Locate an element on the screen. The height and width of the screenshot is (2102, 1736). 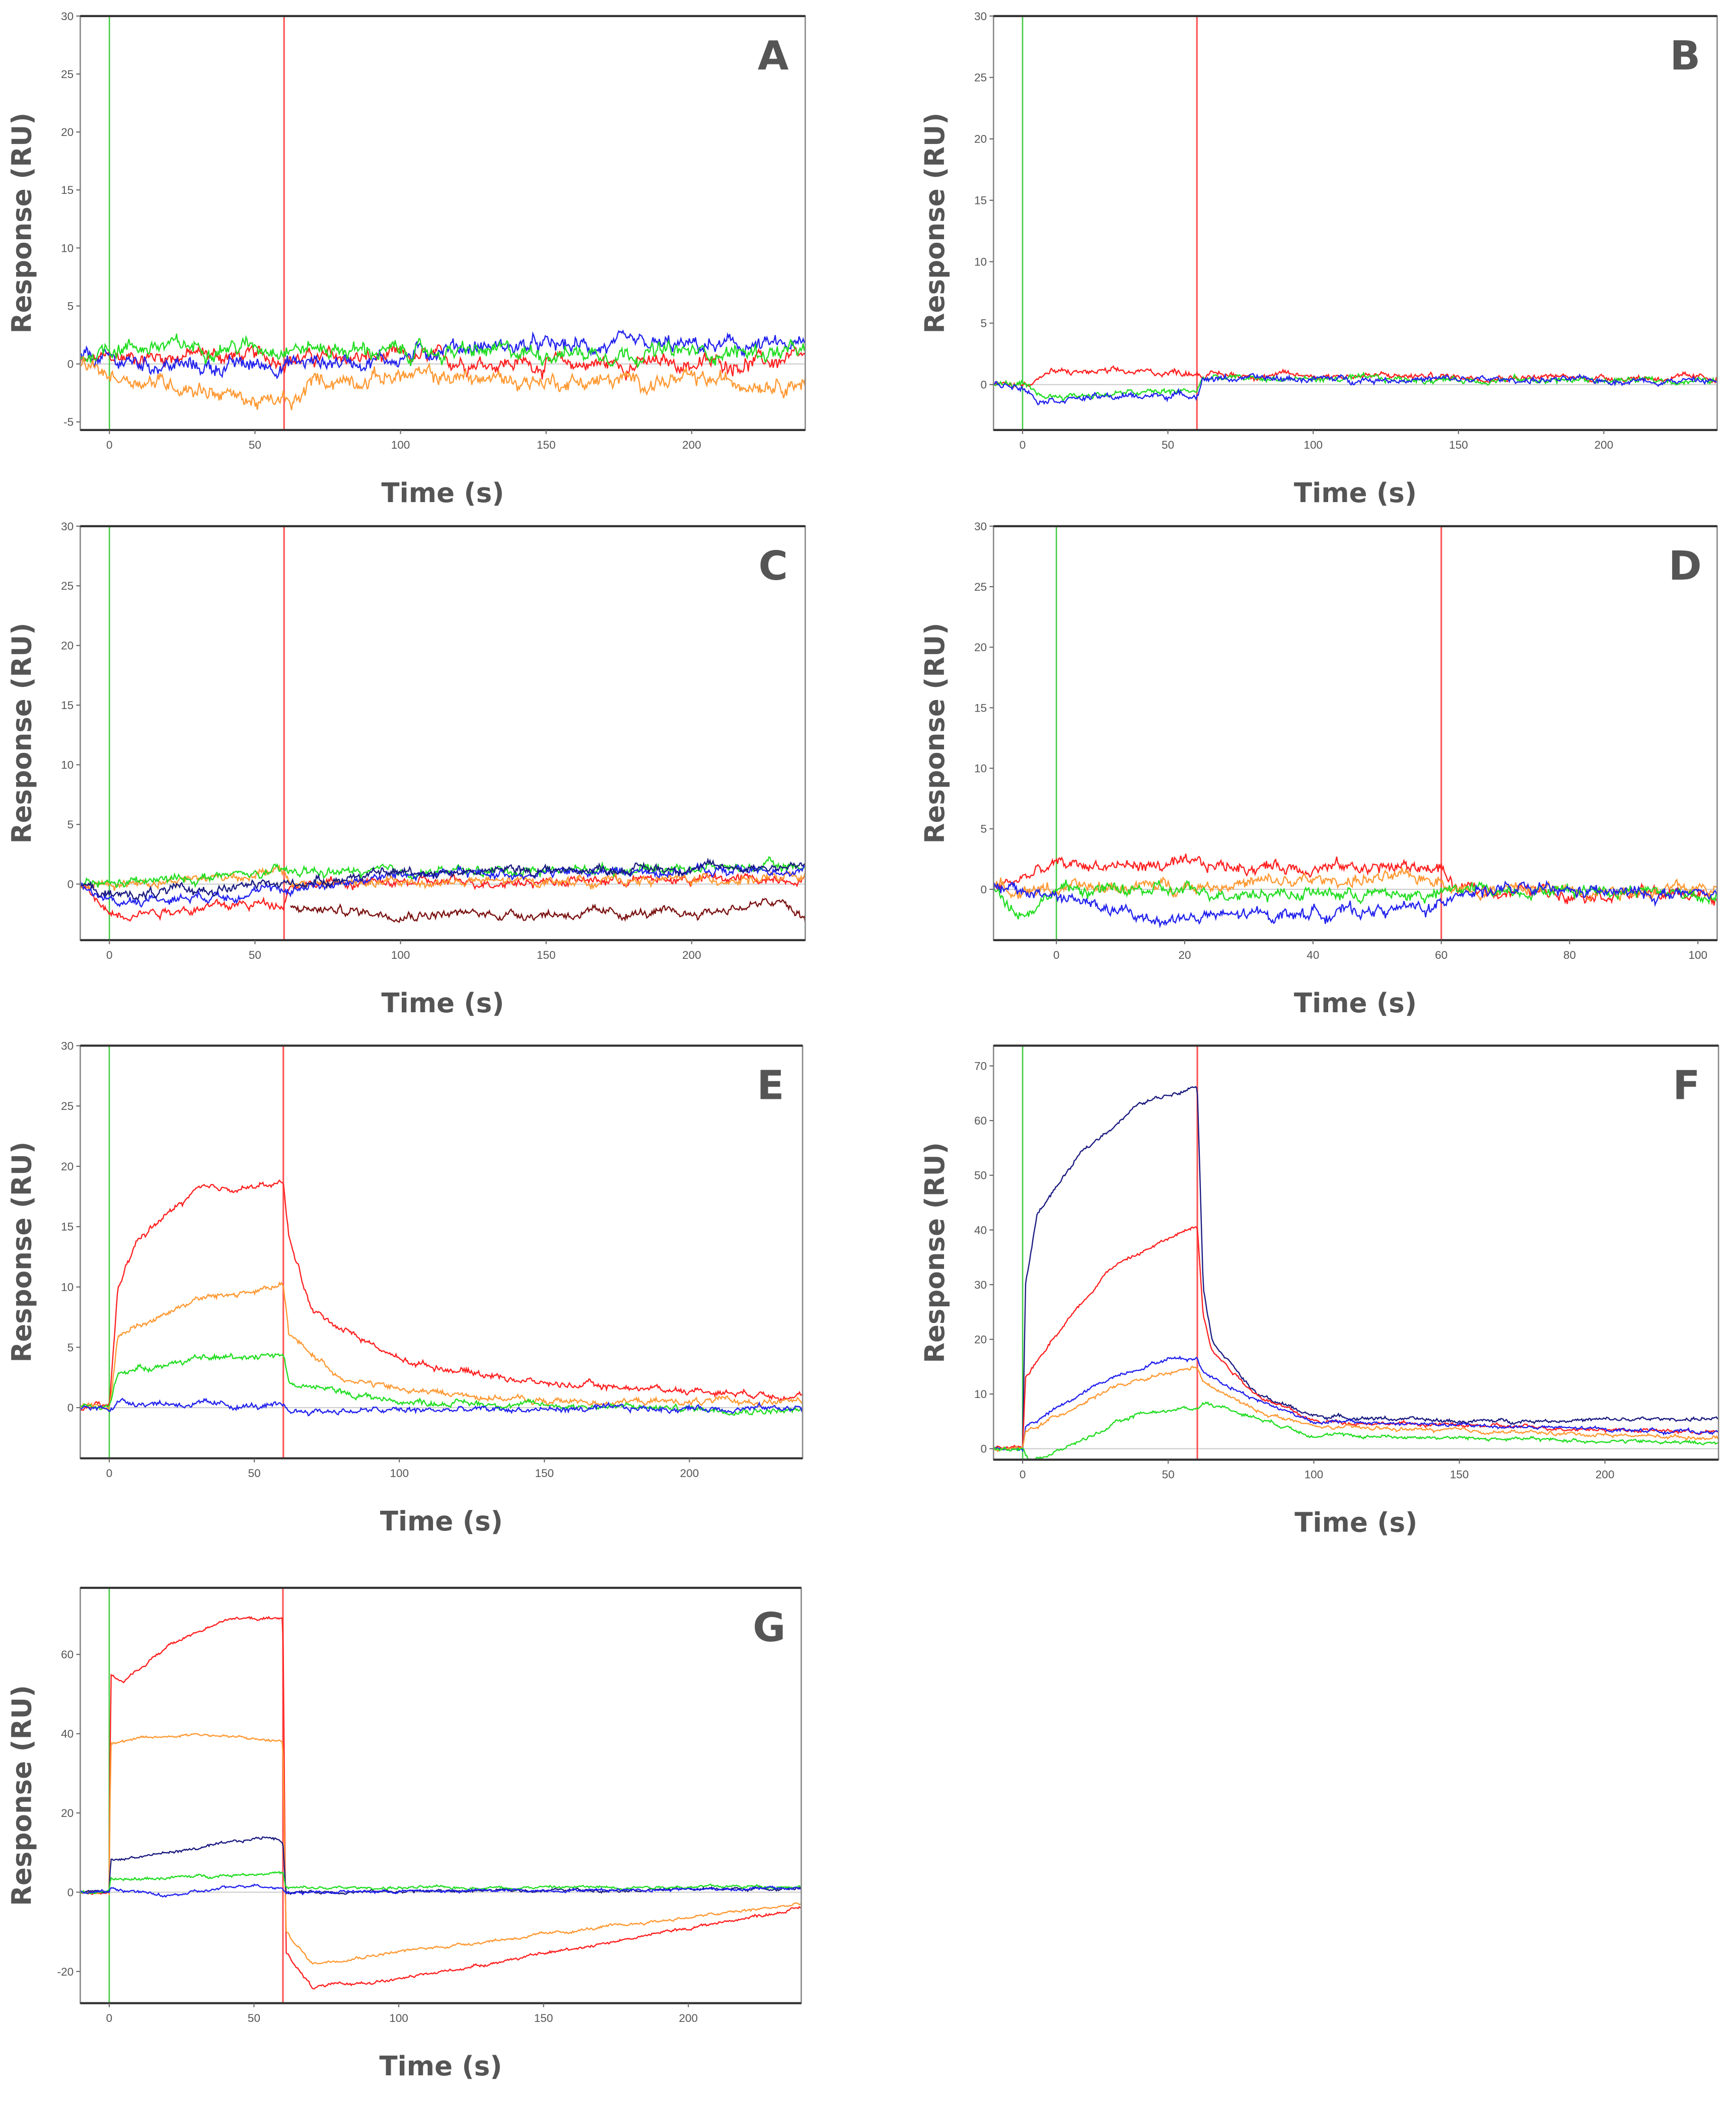
panel-letter: E is located at coordinates (771, 1085).